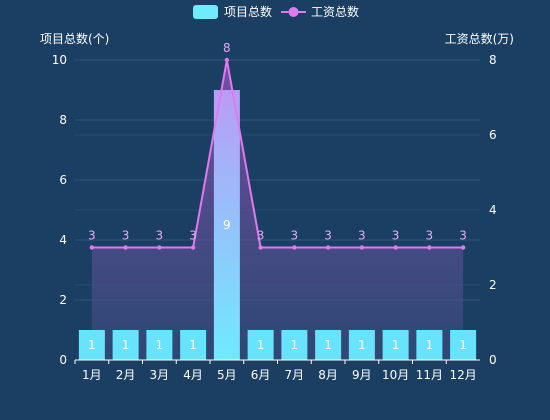 The image size is (550, 420). What do you see at coordinates (227, 375) in the screenshot?
I see `x-tick-label: 5月` at bounding box center [227, 375].